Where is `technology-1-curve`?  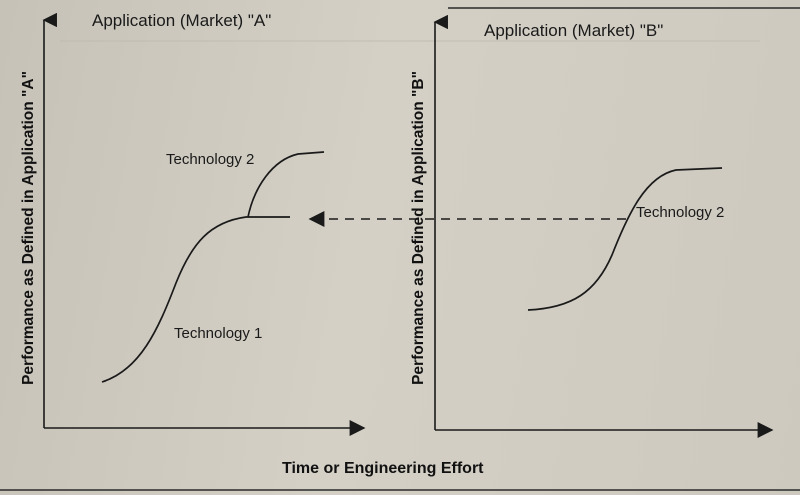 technology-1-curve is located at coordinates (195, 299).